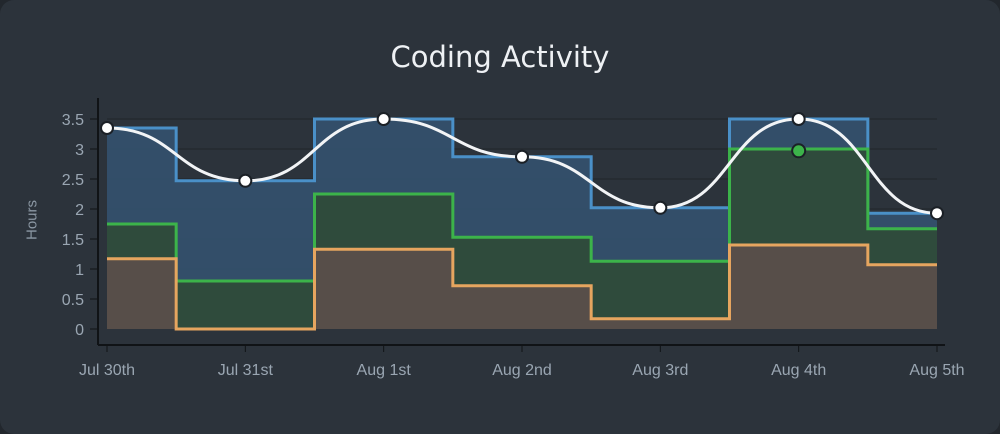 Image resolution: width=1000 pixels, height=434 pixels. What do you see at coordinates (799, 151) in the screenshot?
I see `highlight-point` at bounding box center [799, 151].